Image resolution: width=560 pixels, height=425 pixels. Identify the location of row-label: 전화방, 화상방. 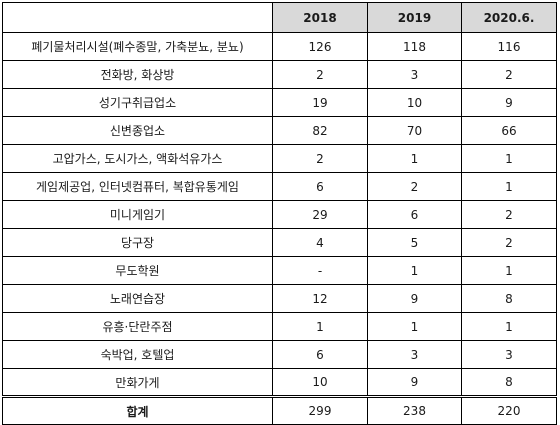
(137, 74).